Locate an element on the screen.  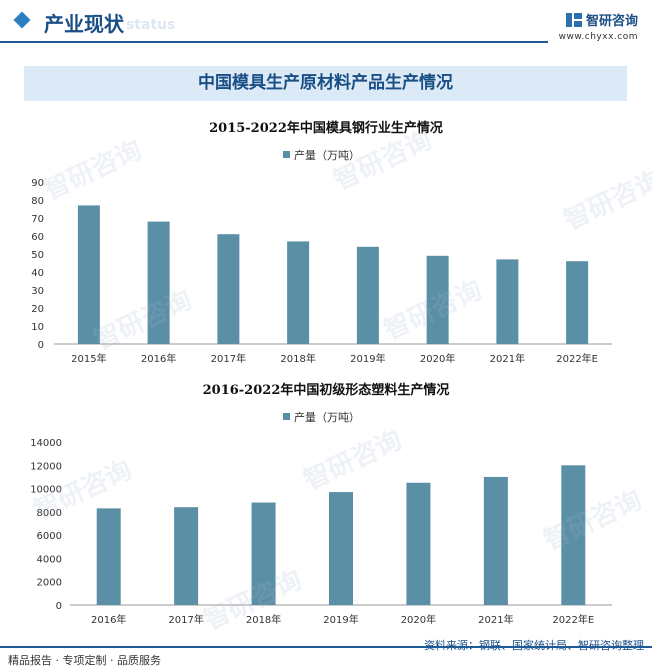
diamond-icon is located at coordinates (22, 20).